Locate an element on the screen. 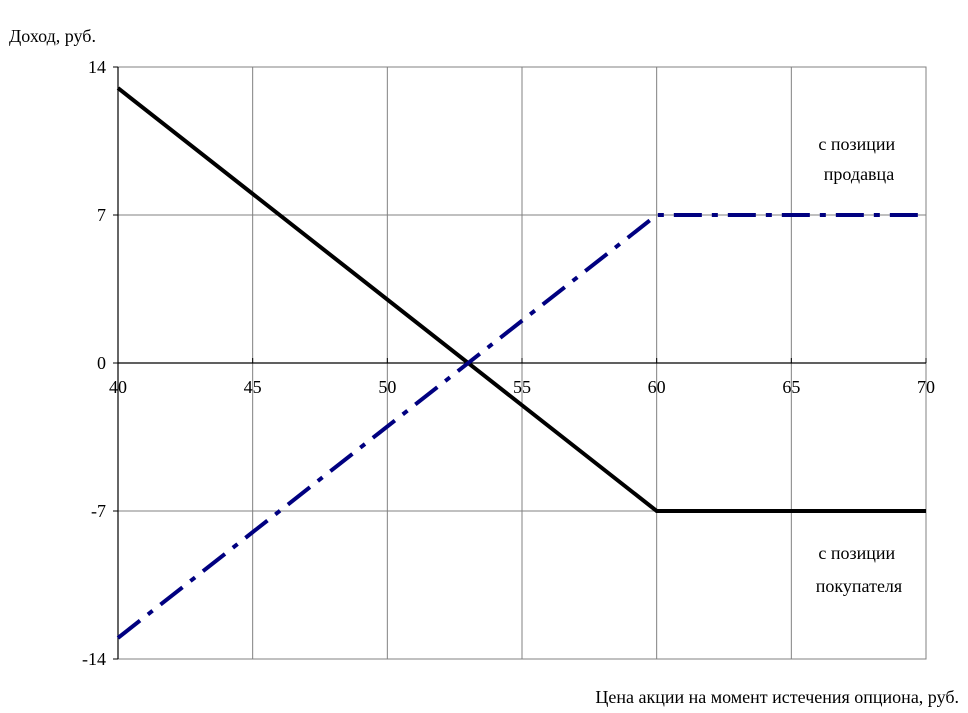 The image size is (968, 713). series-label-buyer-line-2: покупателя is located at coordinates (859, 586).